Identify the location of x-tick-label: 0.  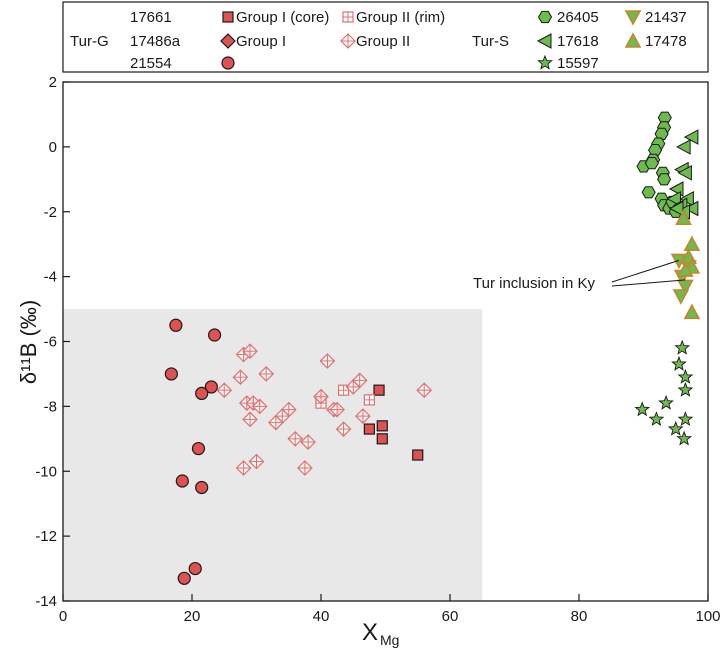
(63, 616).